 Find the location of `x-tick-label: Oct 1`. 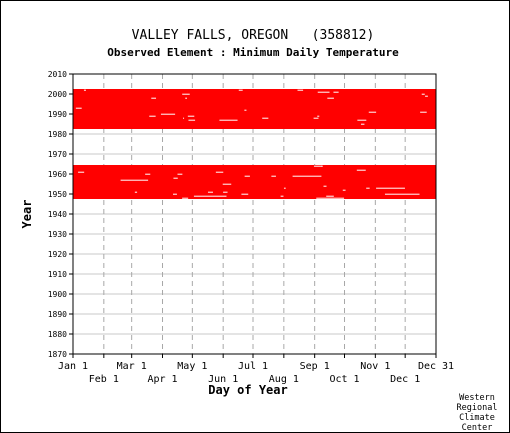

x-tick-label: Oct 1 is located at coordinates (344, 379).